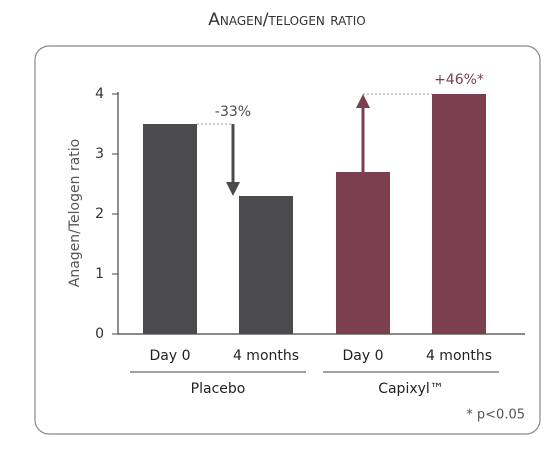 The image size is (557, 455). Describe the element at coordinates (99, 274) in the screenshot. I see `y-tick-label: 1` at that location.